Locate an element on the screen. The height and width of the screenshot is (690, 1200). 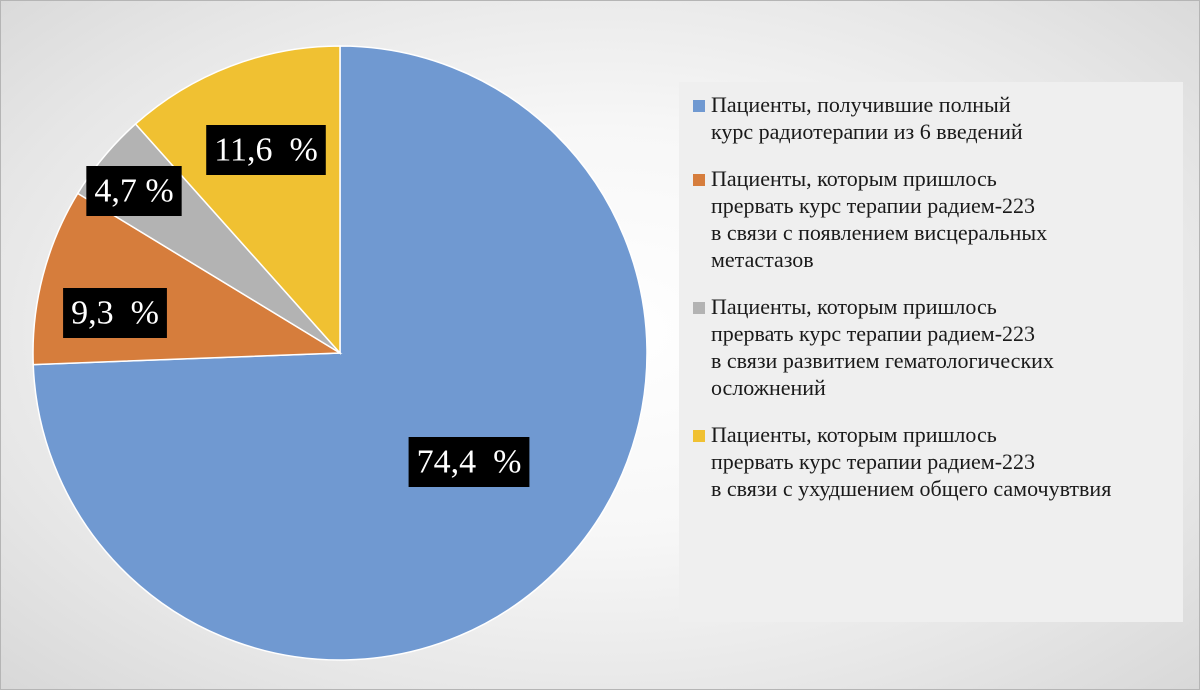
data-label: 9,3 % is located at coordinates (115, 313).